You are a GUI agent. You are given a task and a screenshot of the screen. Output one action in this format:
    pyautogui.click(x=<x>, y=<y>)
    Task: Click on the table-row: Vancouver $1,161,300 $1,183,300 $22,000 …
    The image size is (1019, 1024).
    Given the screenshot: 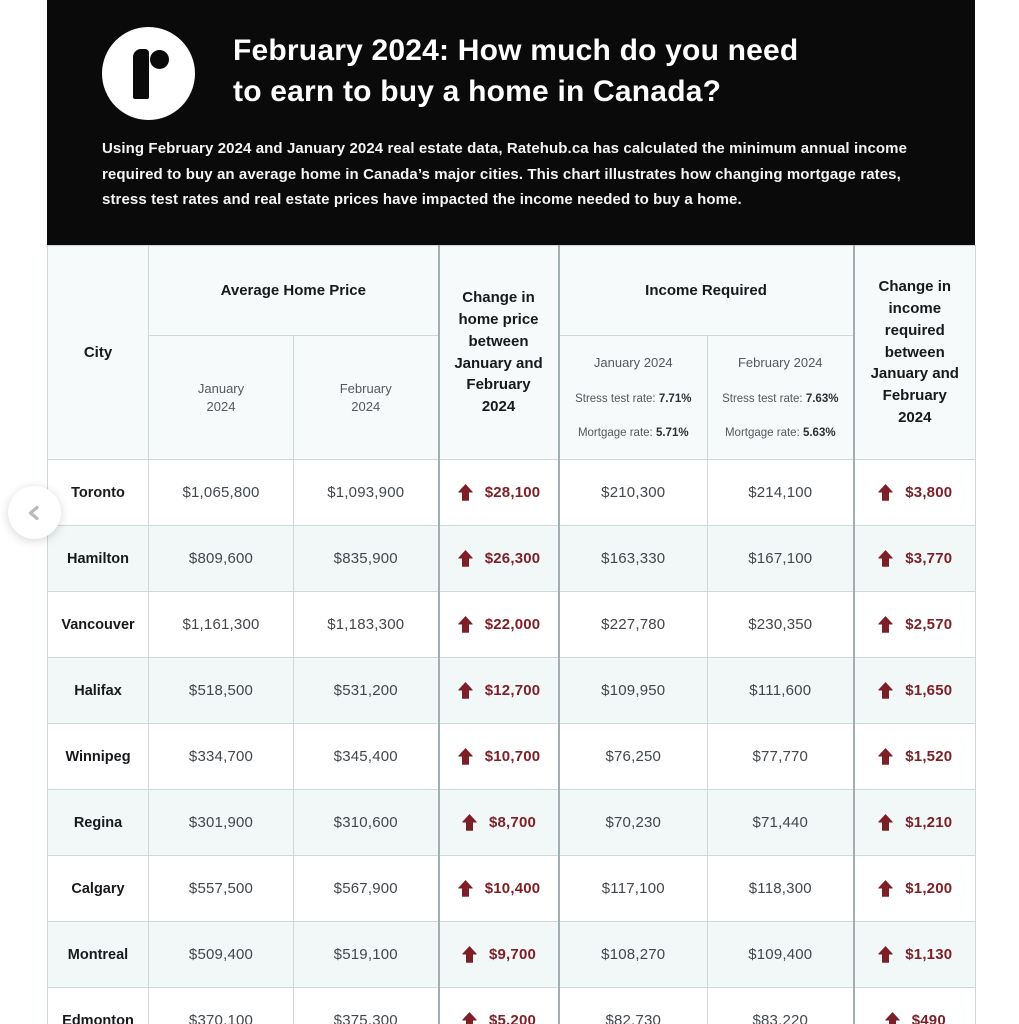 What is the action you would take?
    pyautogui.click(x=512, y=625)
    